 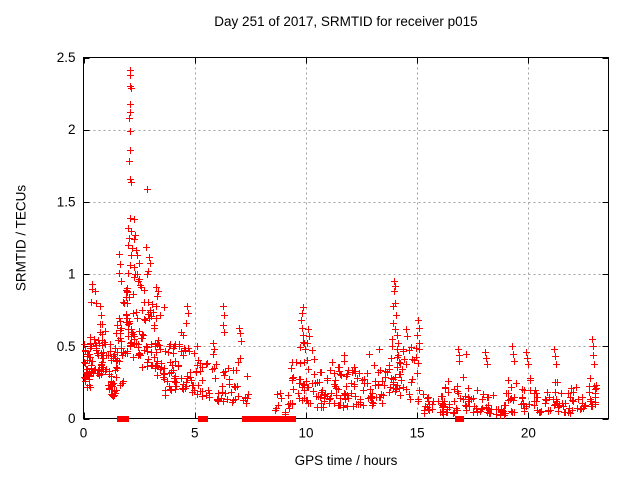 I want to click on svg-text: 0.5, so click(x=66, y=346).